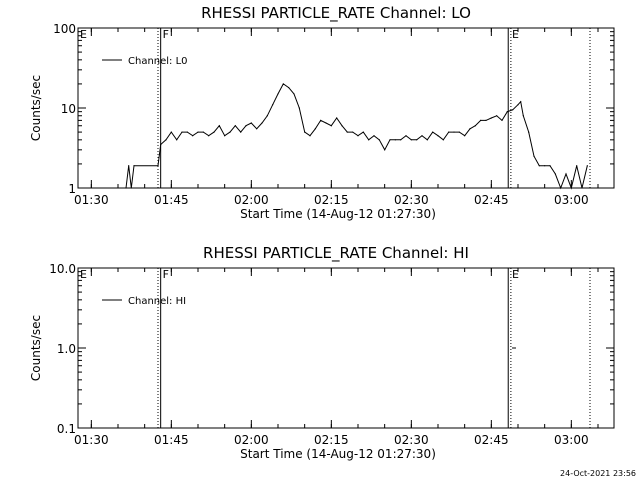 The height and width of the screenshot is (480, 640). What do you see at coordinates (491, 440) in the screenshot?
I see `x-tick-label: 02:45` at bounding box center [491, 440].